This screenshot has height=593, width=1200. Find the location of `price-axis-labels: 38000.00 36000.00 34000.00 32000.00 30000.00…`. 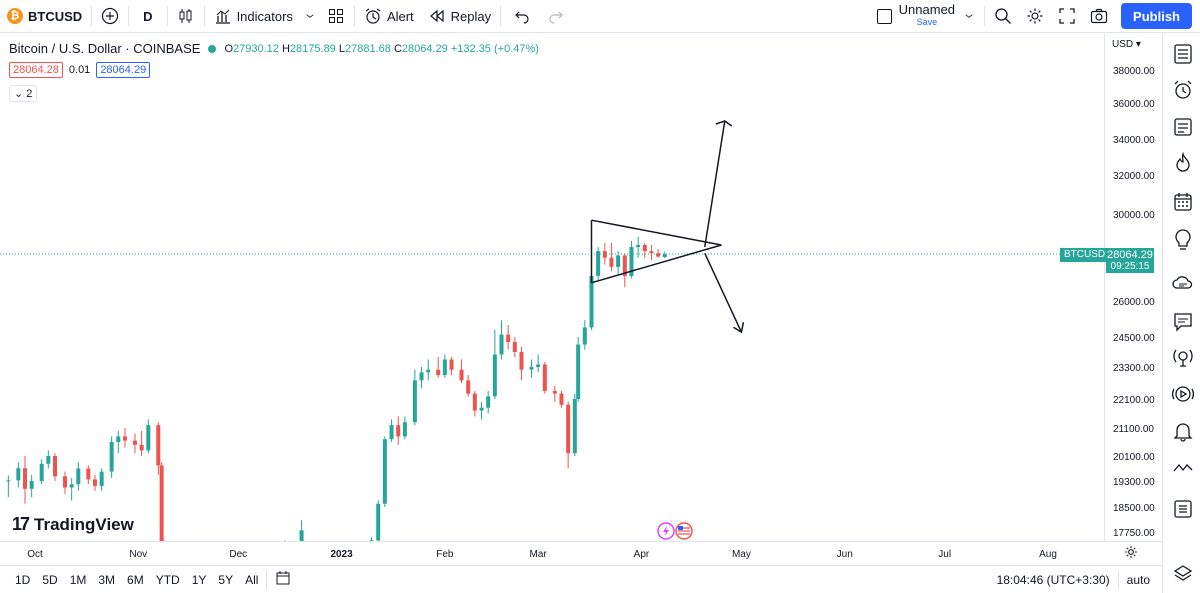

price-axis-labels: 38000.00 36000.00 34000.00 32000.00 30000.00… is located at coordinates (1134, 302).